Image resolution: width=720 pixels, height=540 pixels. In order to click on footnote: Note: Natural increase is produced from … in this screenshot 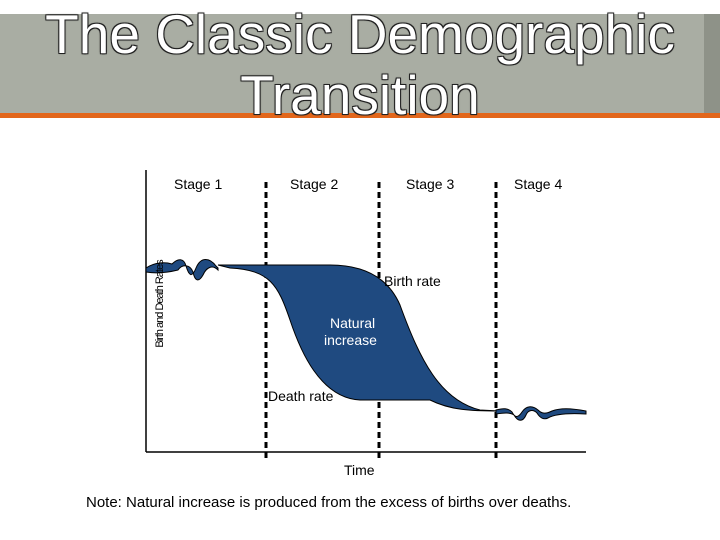, I will do `click(329, 502)`.